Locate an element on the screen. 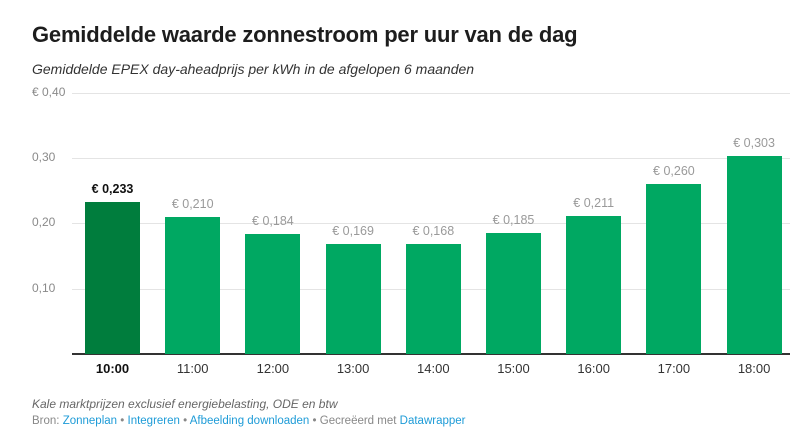  x-axis-tick-label: 18:00 is located at coordinates (754, 368).